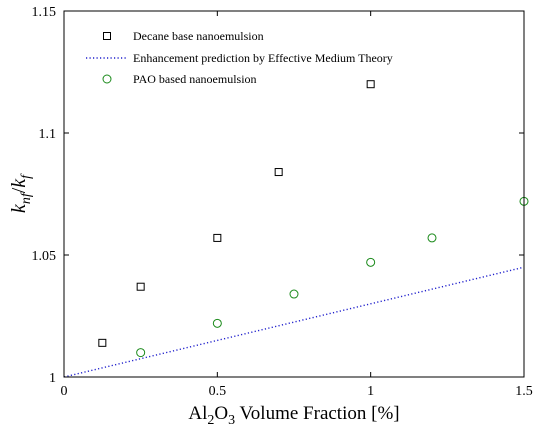 The width and height of the screenshot is (533, 432). I want to click on x-tick-label: 0, so click(64, 391).